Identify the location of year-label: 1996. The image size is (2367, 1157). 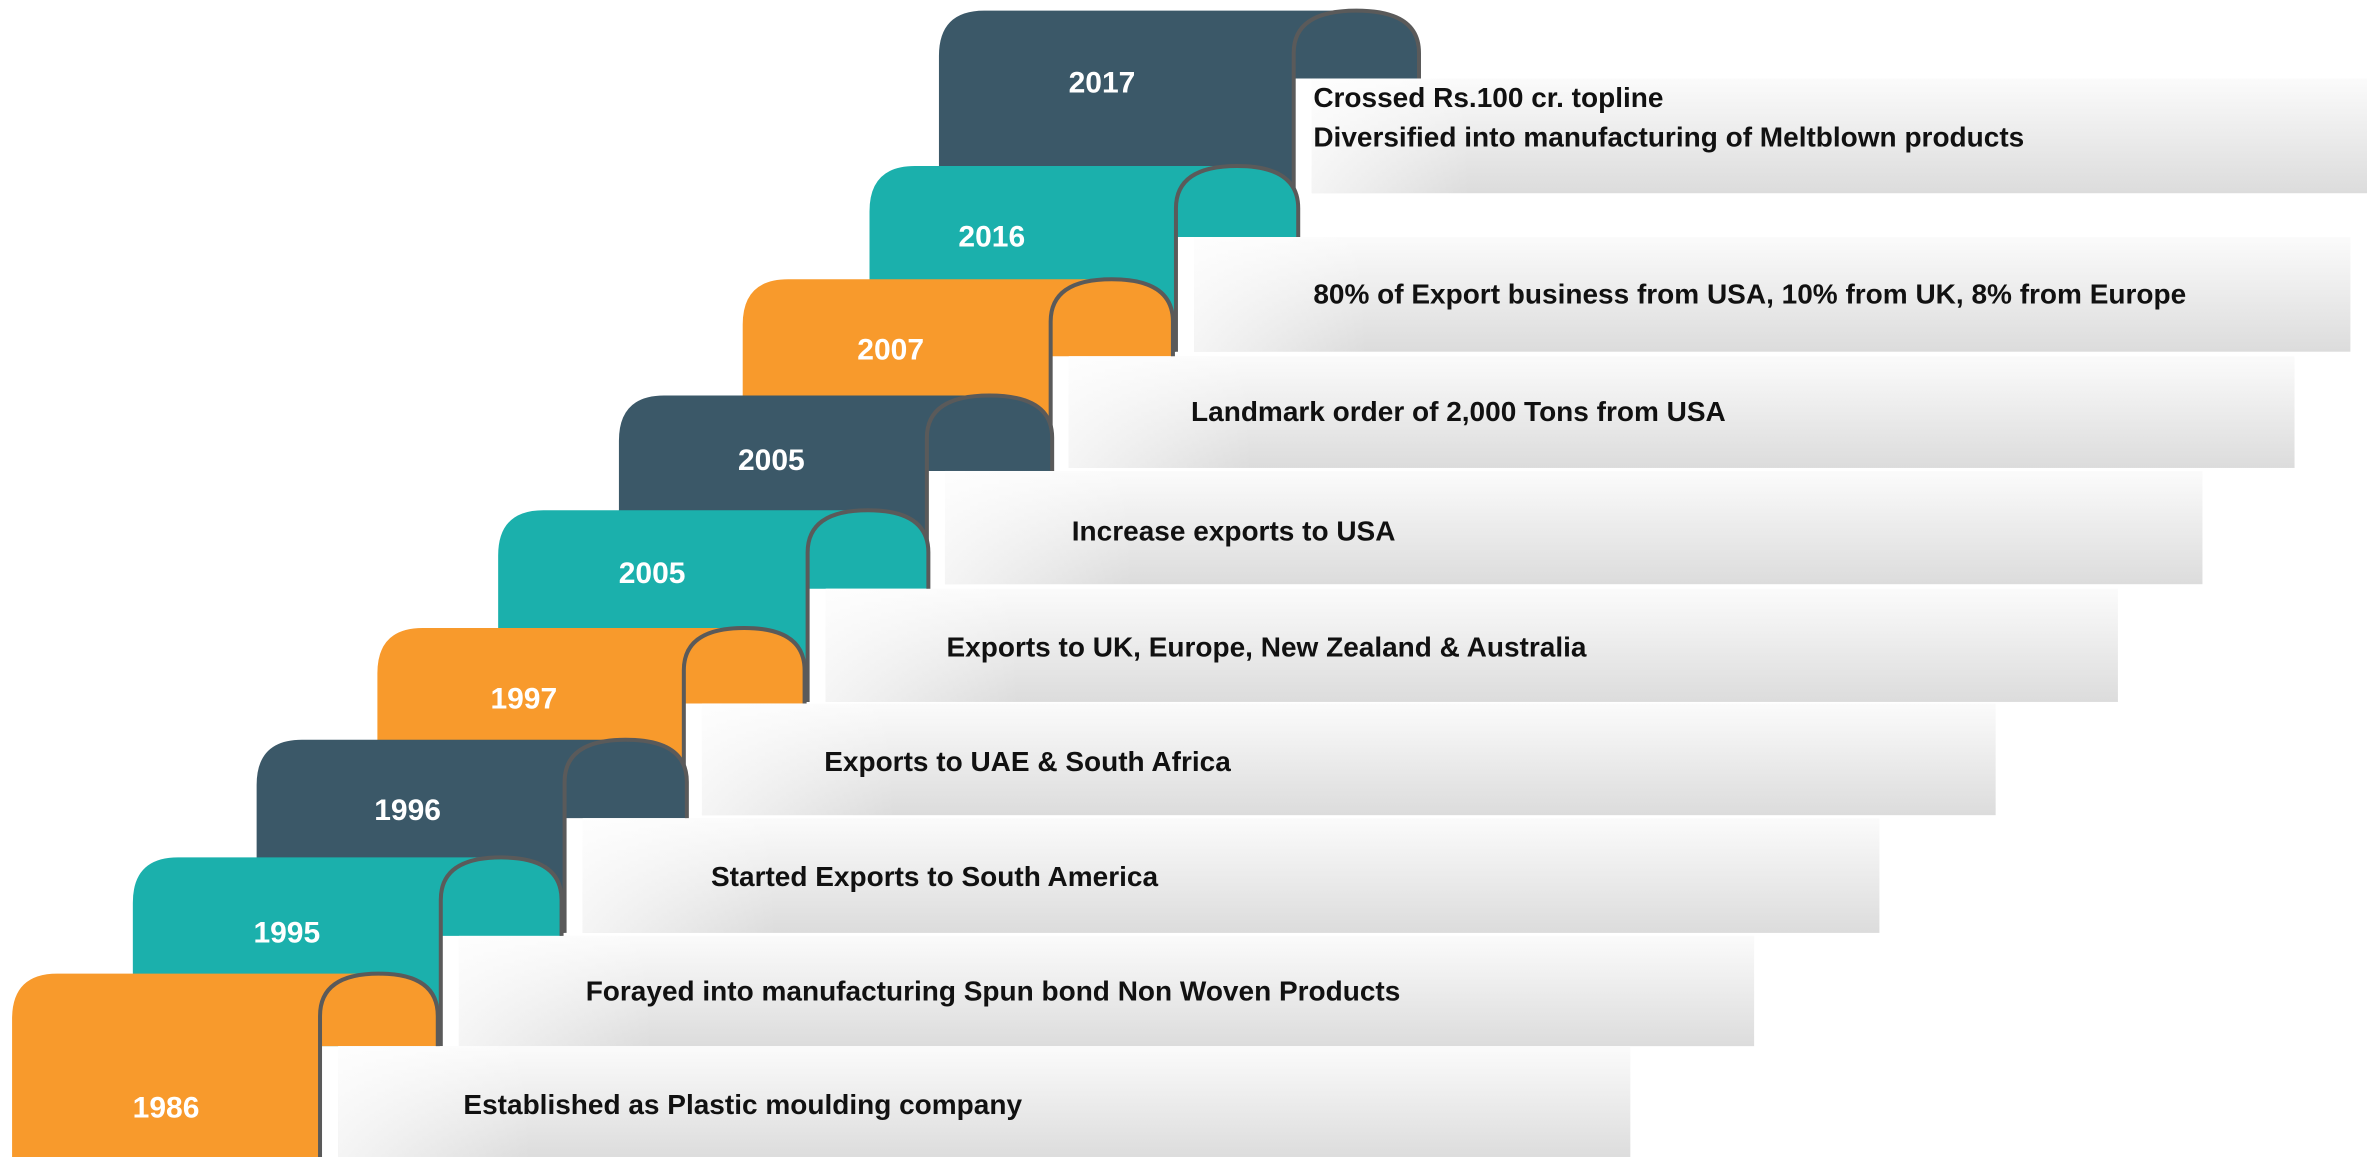
(407, 810).